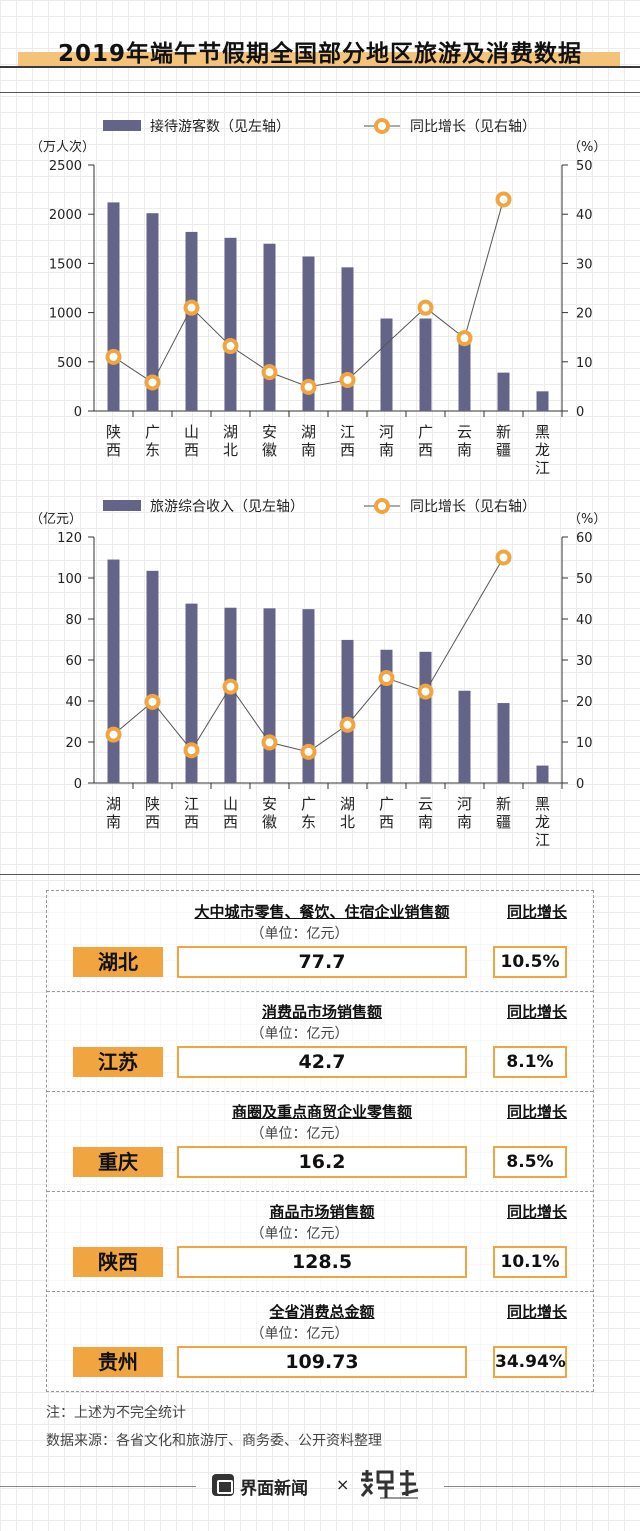 This screenshot has width=640, height=1531. Describe the element at coordinates (73, 743) in the screenshot. I see `y-left-tick-label: 20` at that location.